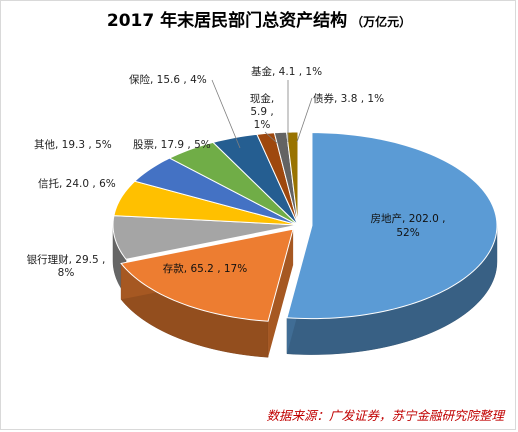 This screenshot has height=432, width=518. I want to click on data-label-股票: 股票, 17.9 , 5%, so click(172, 145).